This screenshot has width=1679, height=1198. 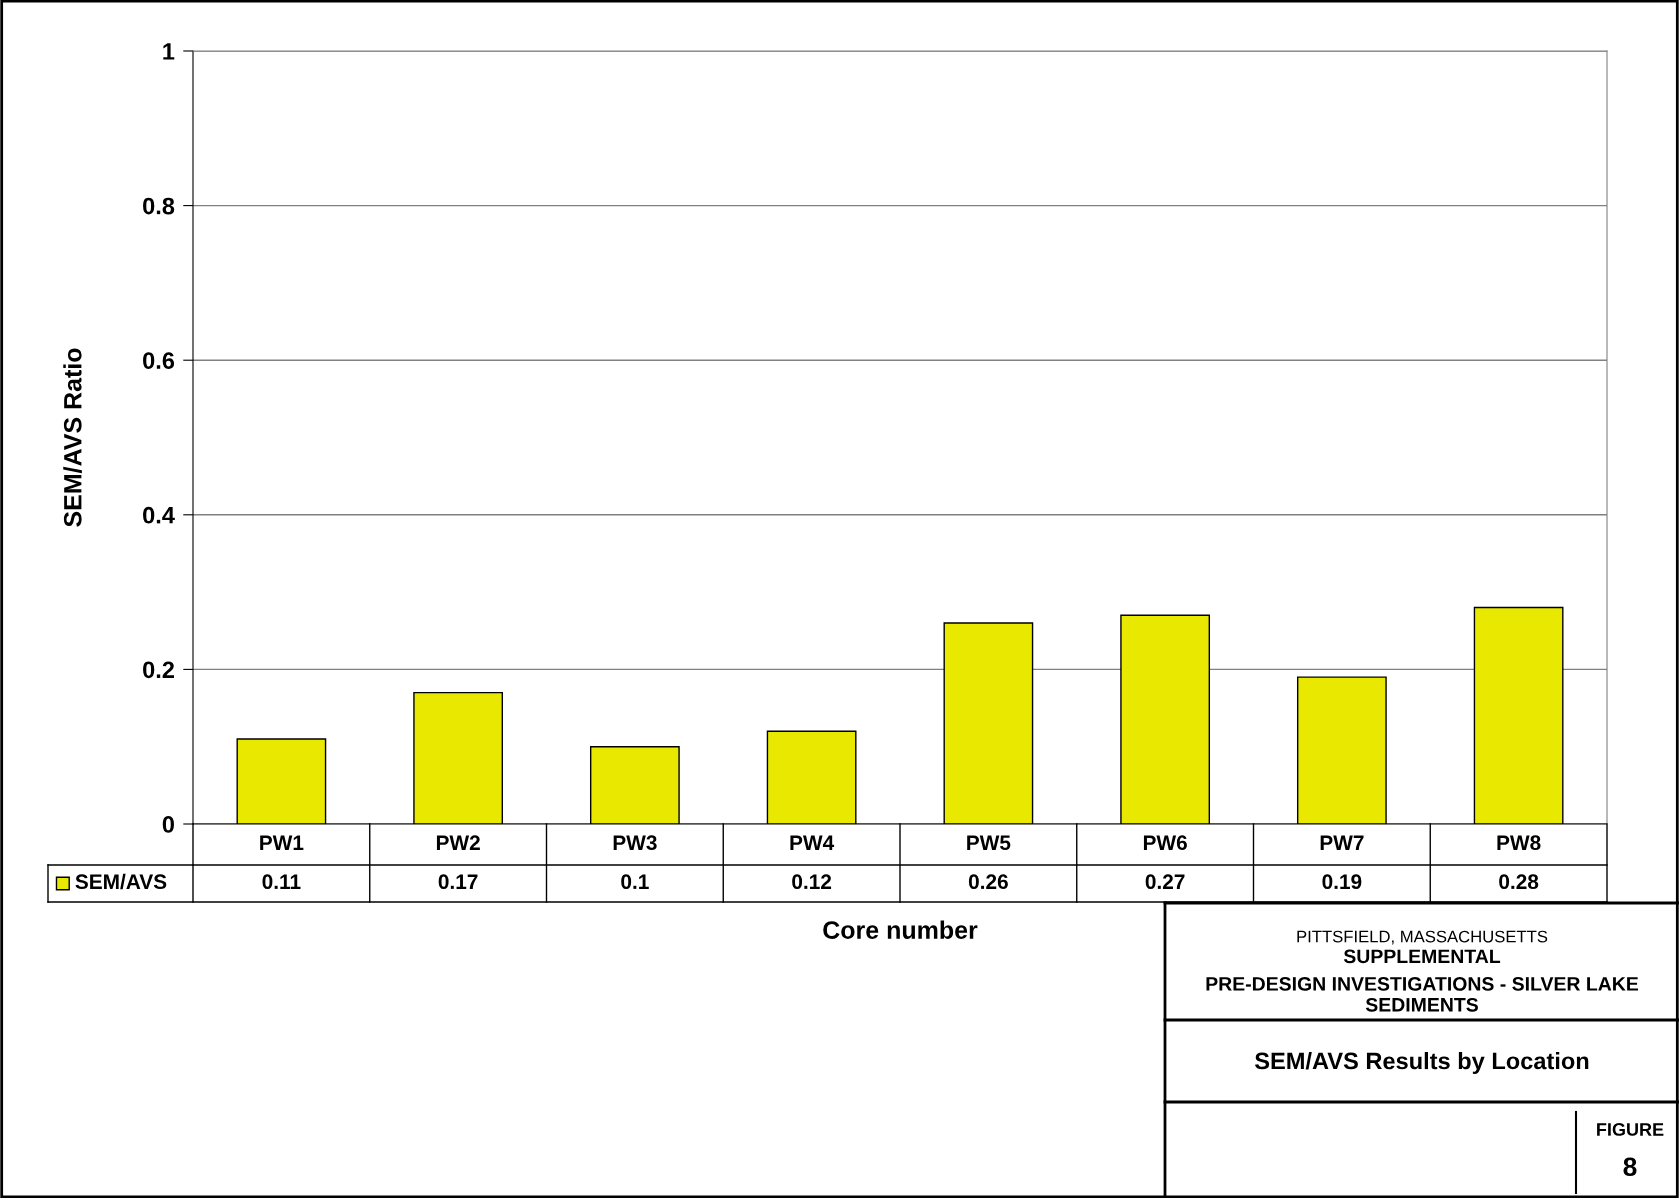 What do you see at coordinates (1342, 882) in the screenshot?
I see `data-label: 0.19` at bounding box center [1342, 882].